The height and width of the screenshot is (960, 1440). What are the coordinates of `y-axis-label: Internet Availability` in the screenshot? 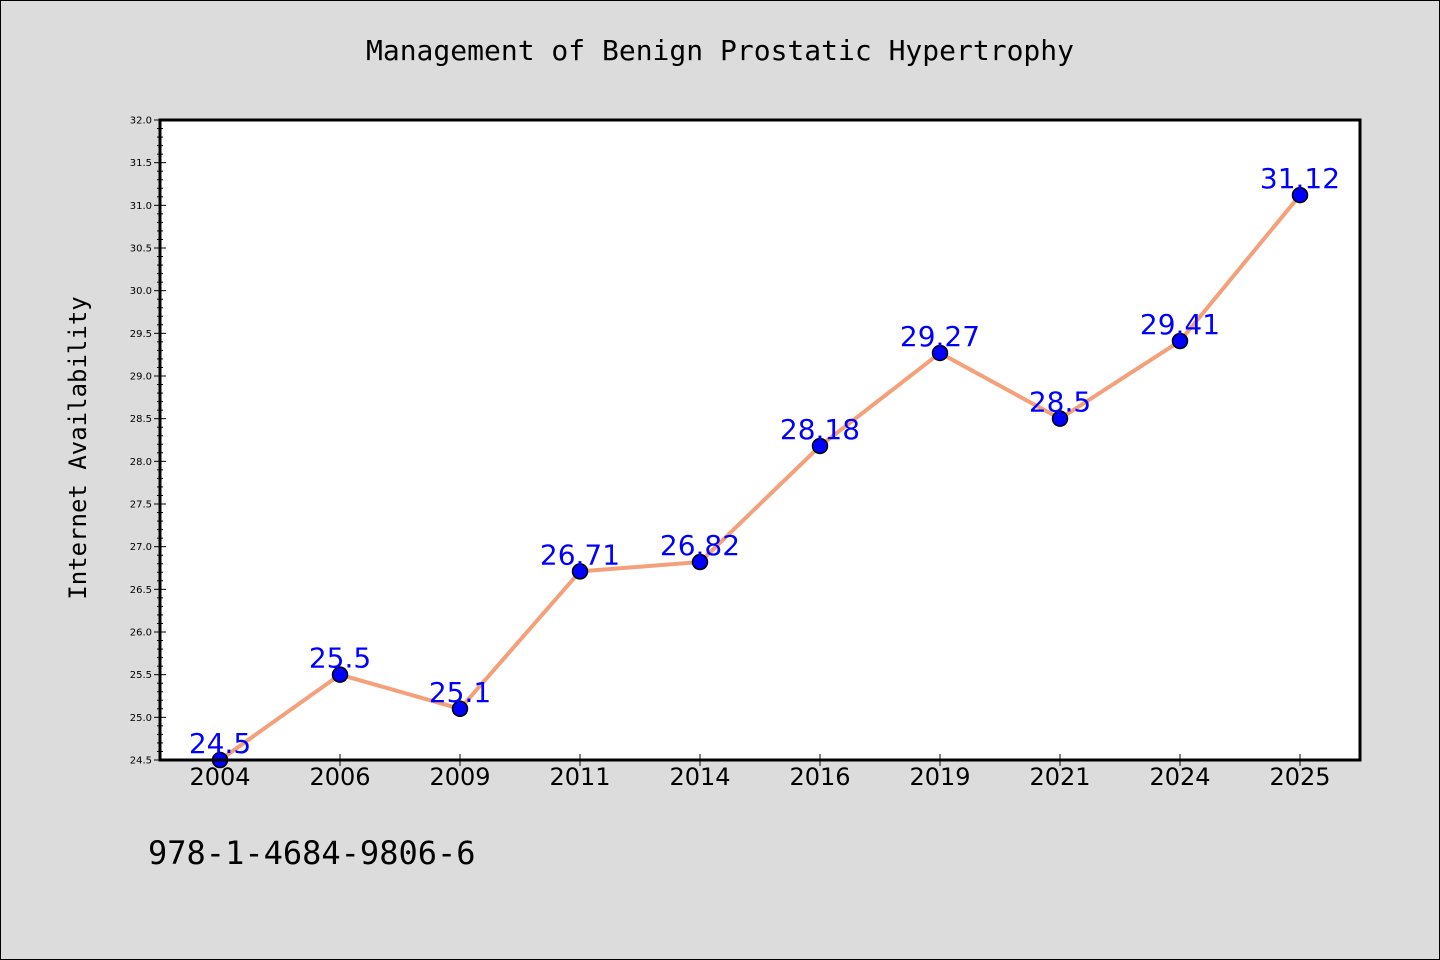 It's located at (78, 447).